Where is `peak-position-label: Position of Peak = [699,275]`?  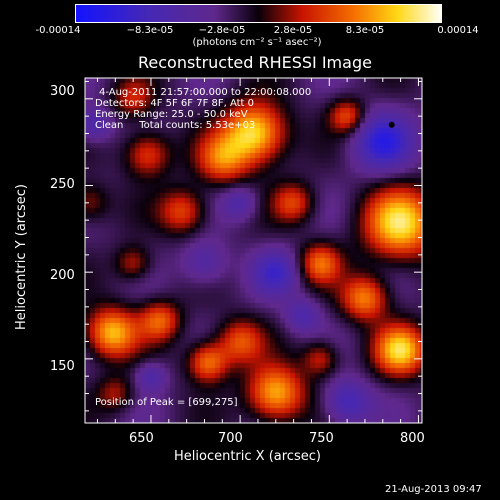
peak-position-label: Position of Peak = [699,275] is located at coordinates (166, 402).